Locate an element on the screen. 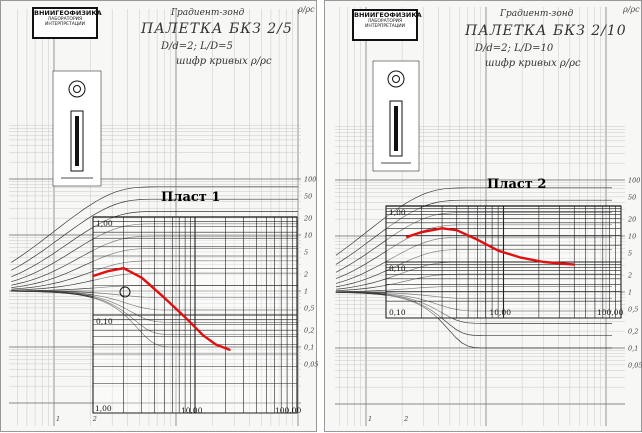  chart-title: ПАЛЕТКА БКЗ 2/10 is located at coordinates (546, 31).